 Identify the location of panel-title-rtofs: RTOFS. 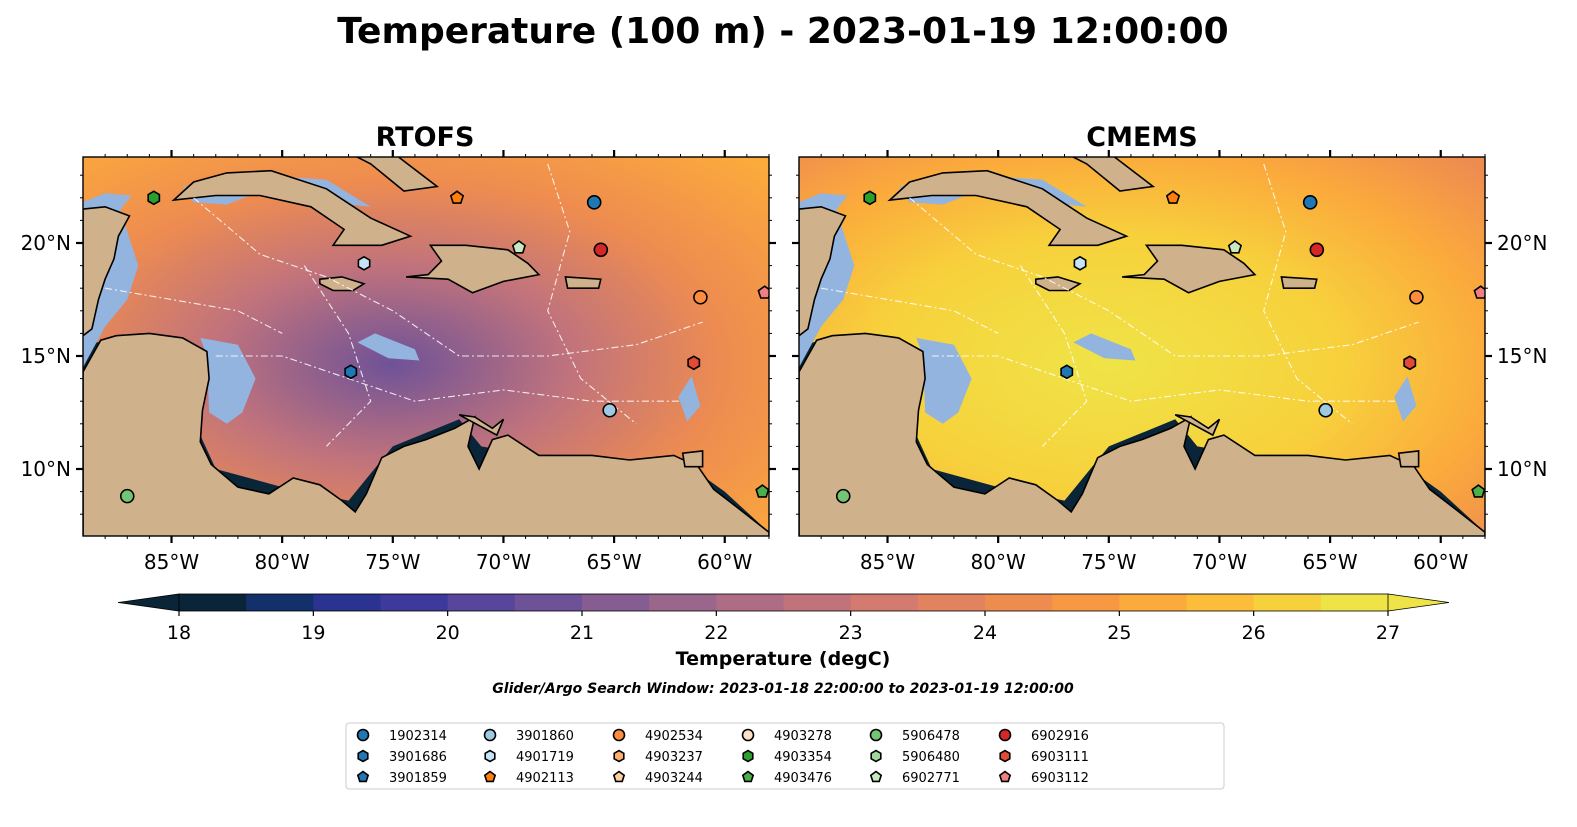
(425, 137).